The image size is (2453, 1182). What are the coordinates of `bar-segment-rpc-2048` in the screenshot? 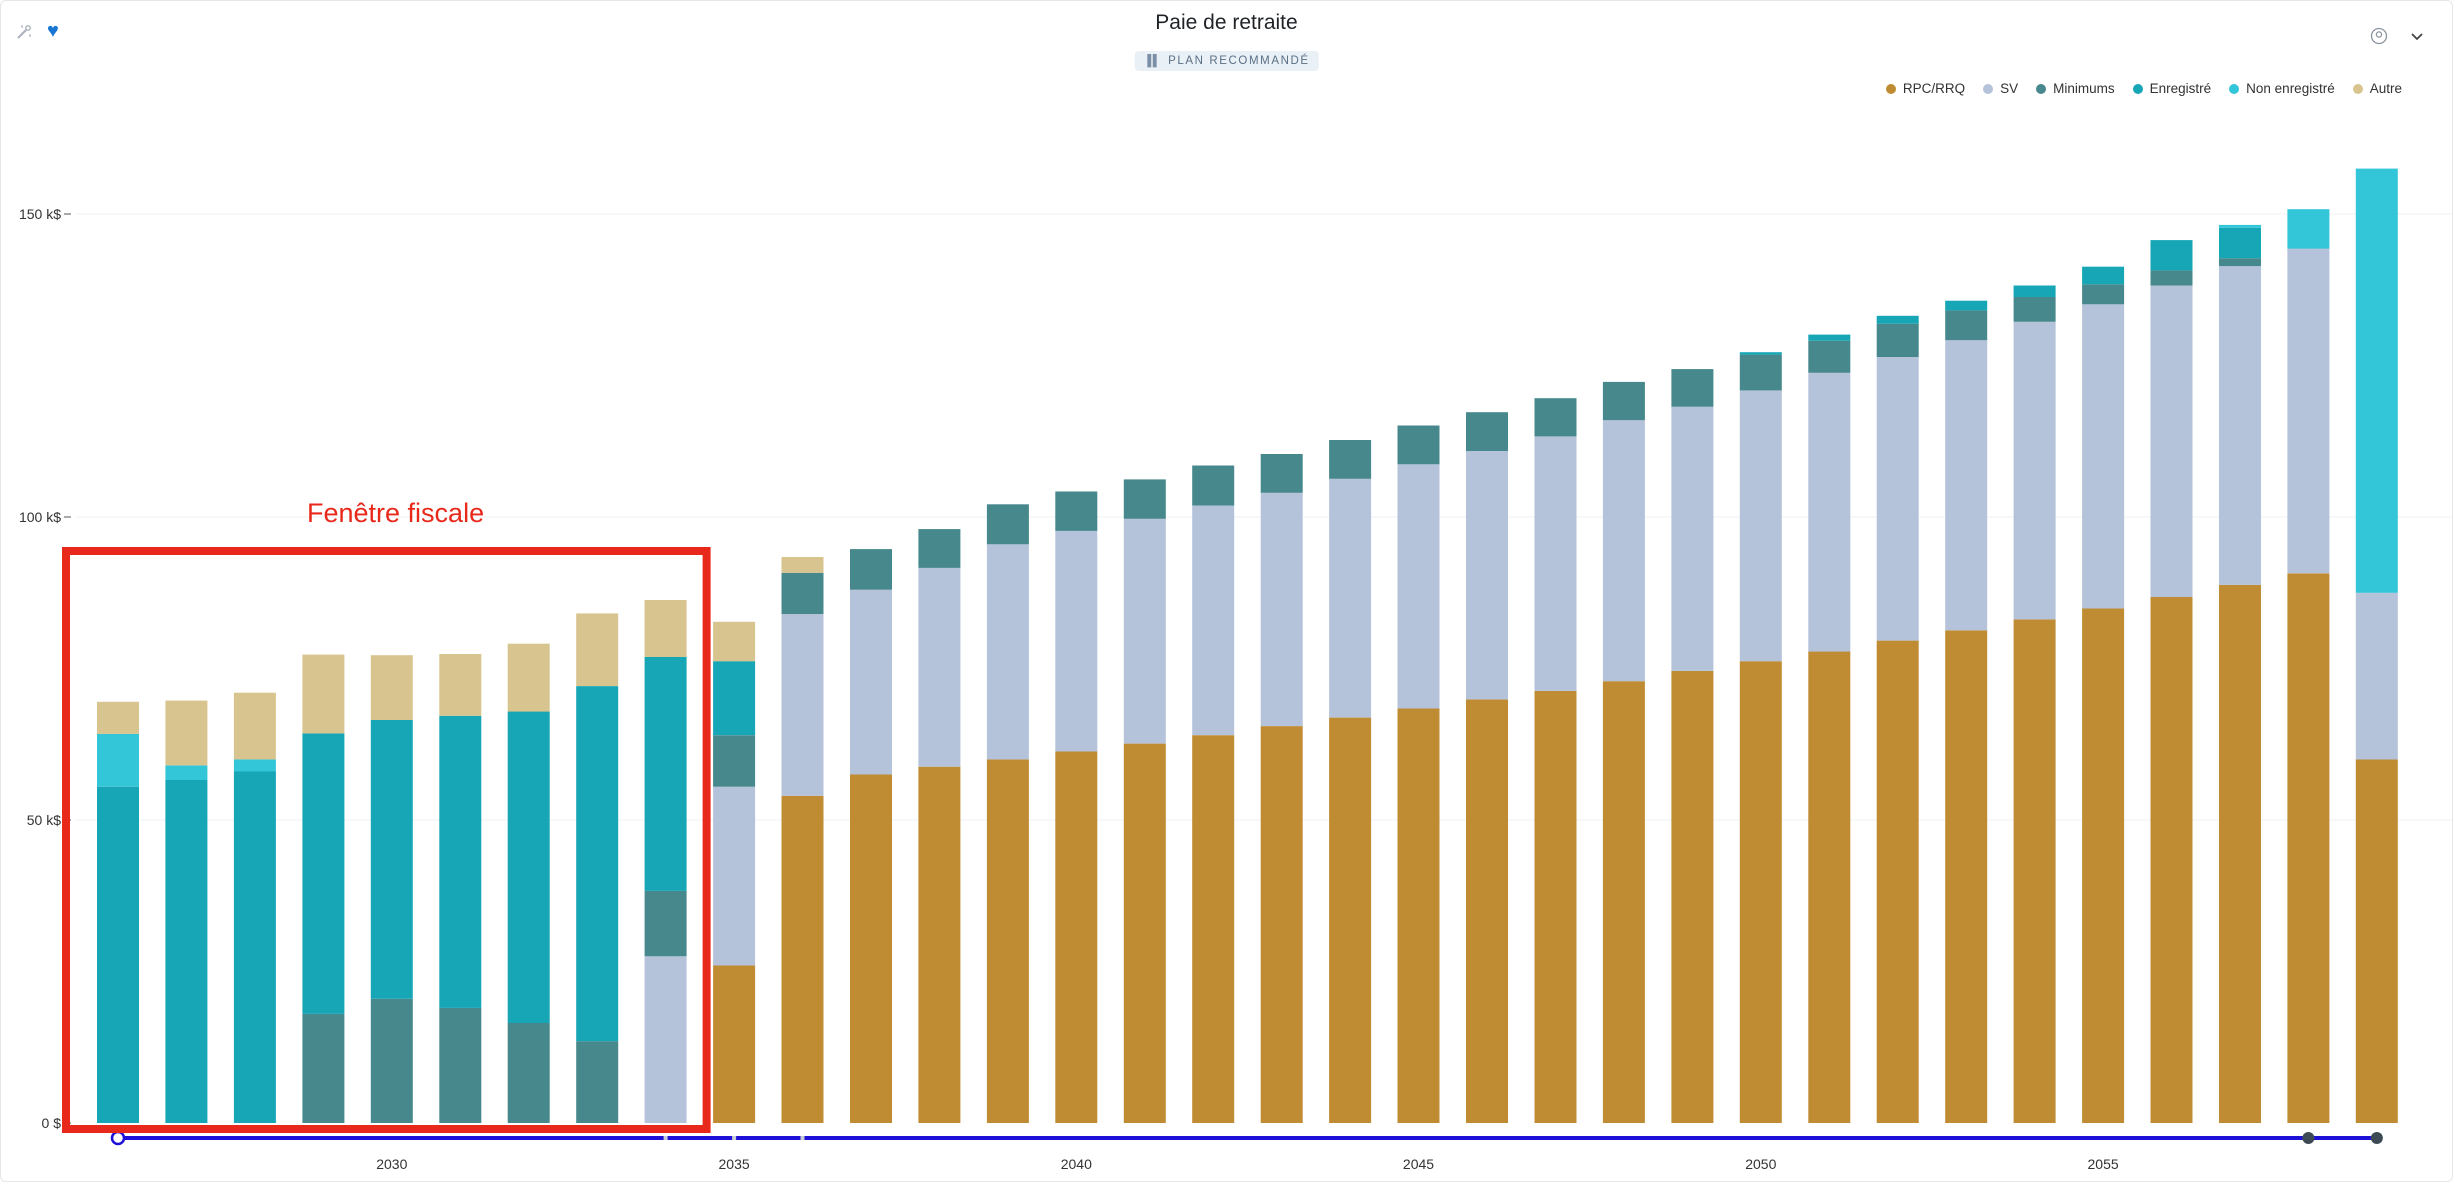 It's located at (1623, 902).